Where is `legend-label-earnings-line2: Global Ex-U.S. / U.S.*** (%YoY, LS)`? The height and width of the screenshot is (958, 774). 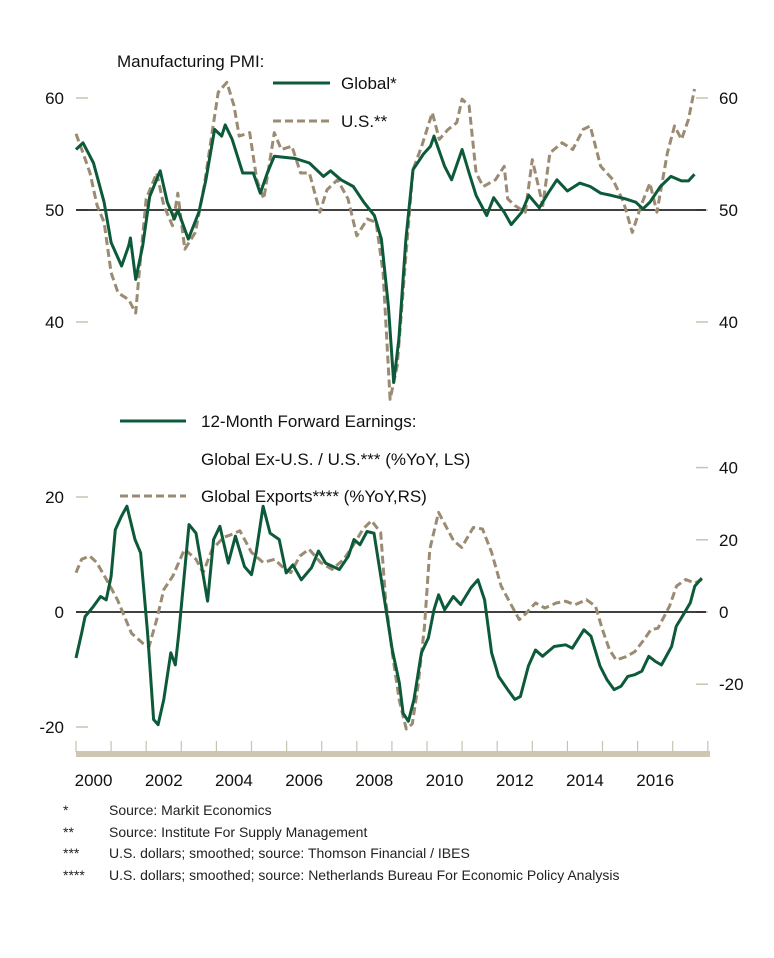
legend-label-earnings-line2: Global Ex-U.S. / U.S.*** (%YoY, LS) is located at coordinates (335, 459).